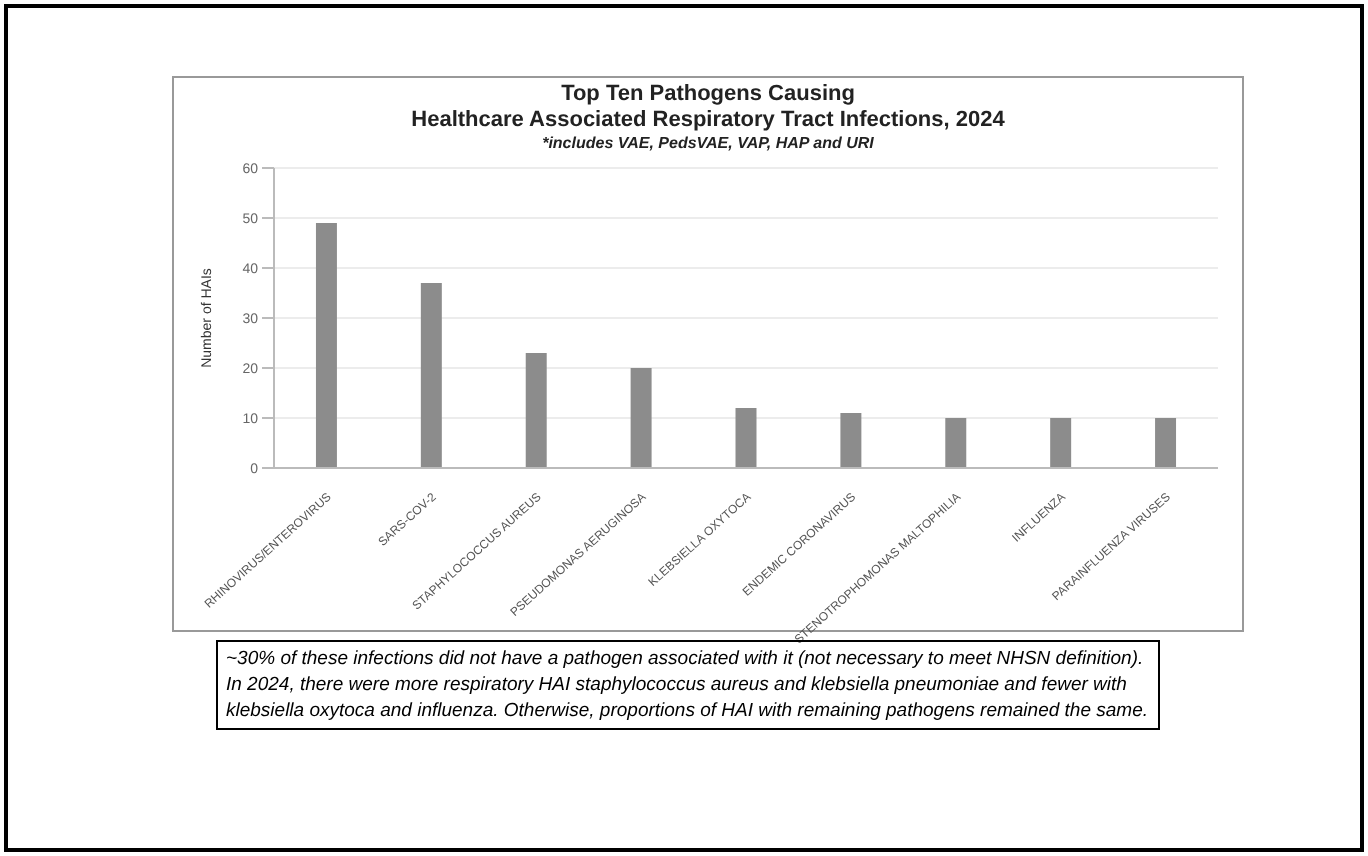 The image size is (1368, 856). What do you see at coordinates (687, 685) in the screenshot?
I see `text: ~30% of these infections did not have a pathogen associated with it (not necessary to meet NHSN definition). In 2024, there were more respiratory HAI staphylococcus aureus and klebsiella pneumoniae and fewer with klebsiella oxytoca and influenza. Otherwise, proportions of HAI with remaining pathogens remained the same.` at bounding box center [687, 685].